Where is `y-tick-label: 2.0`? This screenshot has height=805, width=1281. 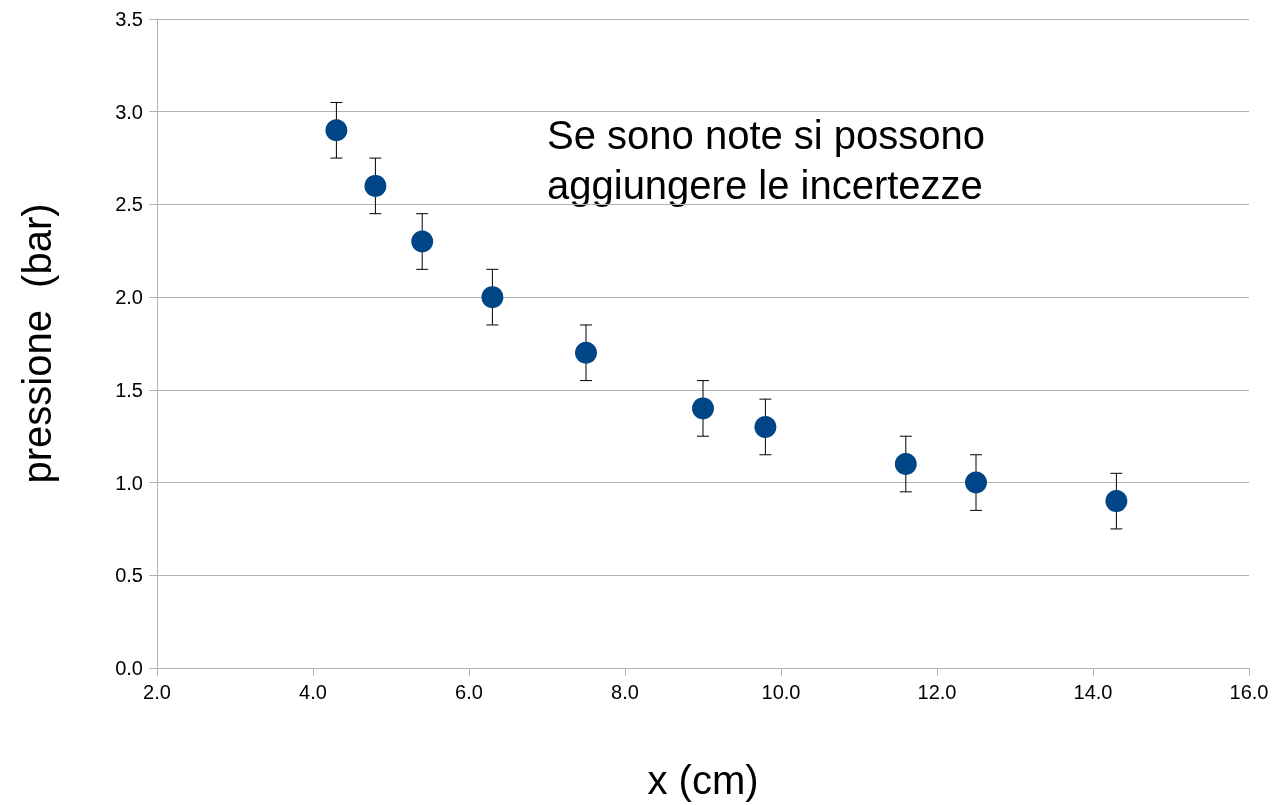
y-tick-label: 2.0 is located at coordinates (129, 297).